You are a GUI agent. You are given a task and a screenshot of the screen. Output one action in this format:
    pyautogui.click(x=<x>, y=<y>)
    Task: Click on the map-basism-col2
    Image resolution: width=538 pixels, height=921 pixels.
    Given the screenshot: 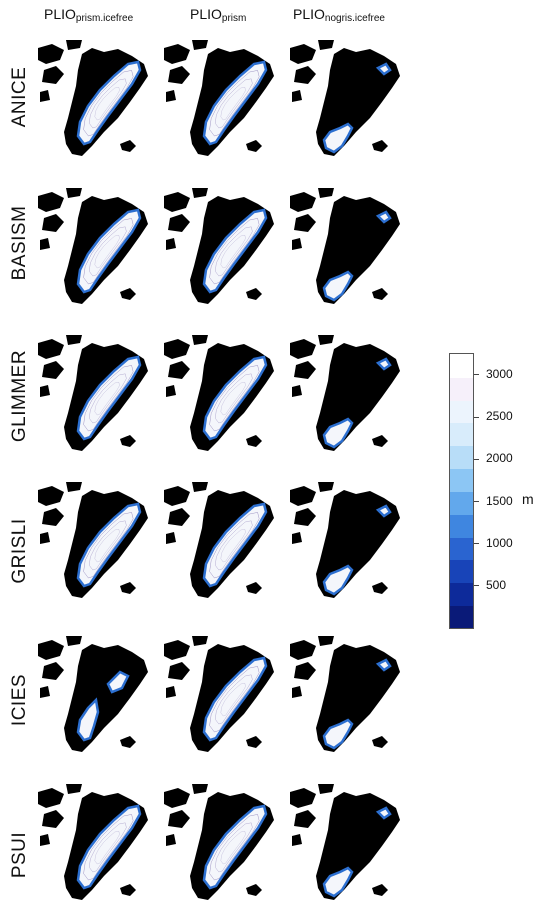 What is the action you would take?
    pyautogui.click(x=226, y=250)
    